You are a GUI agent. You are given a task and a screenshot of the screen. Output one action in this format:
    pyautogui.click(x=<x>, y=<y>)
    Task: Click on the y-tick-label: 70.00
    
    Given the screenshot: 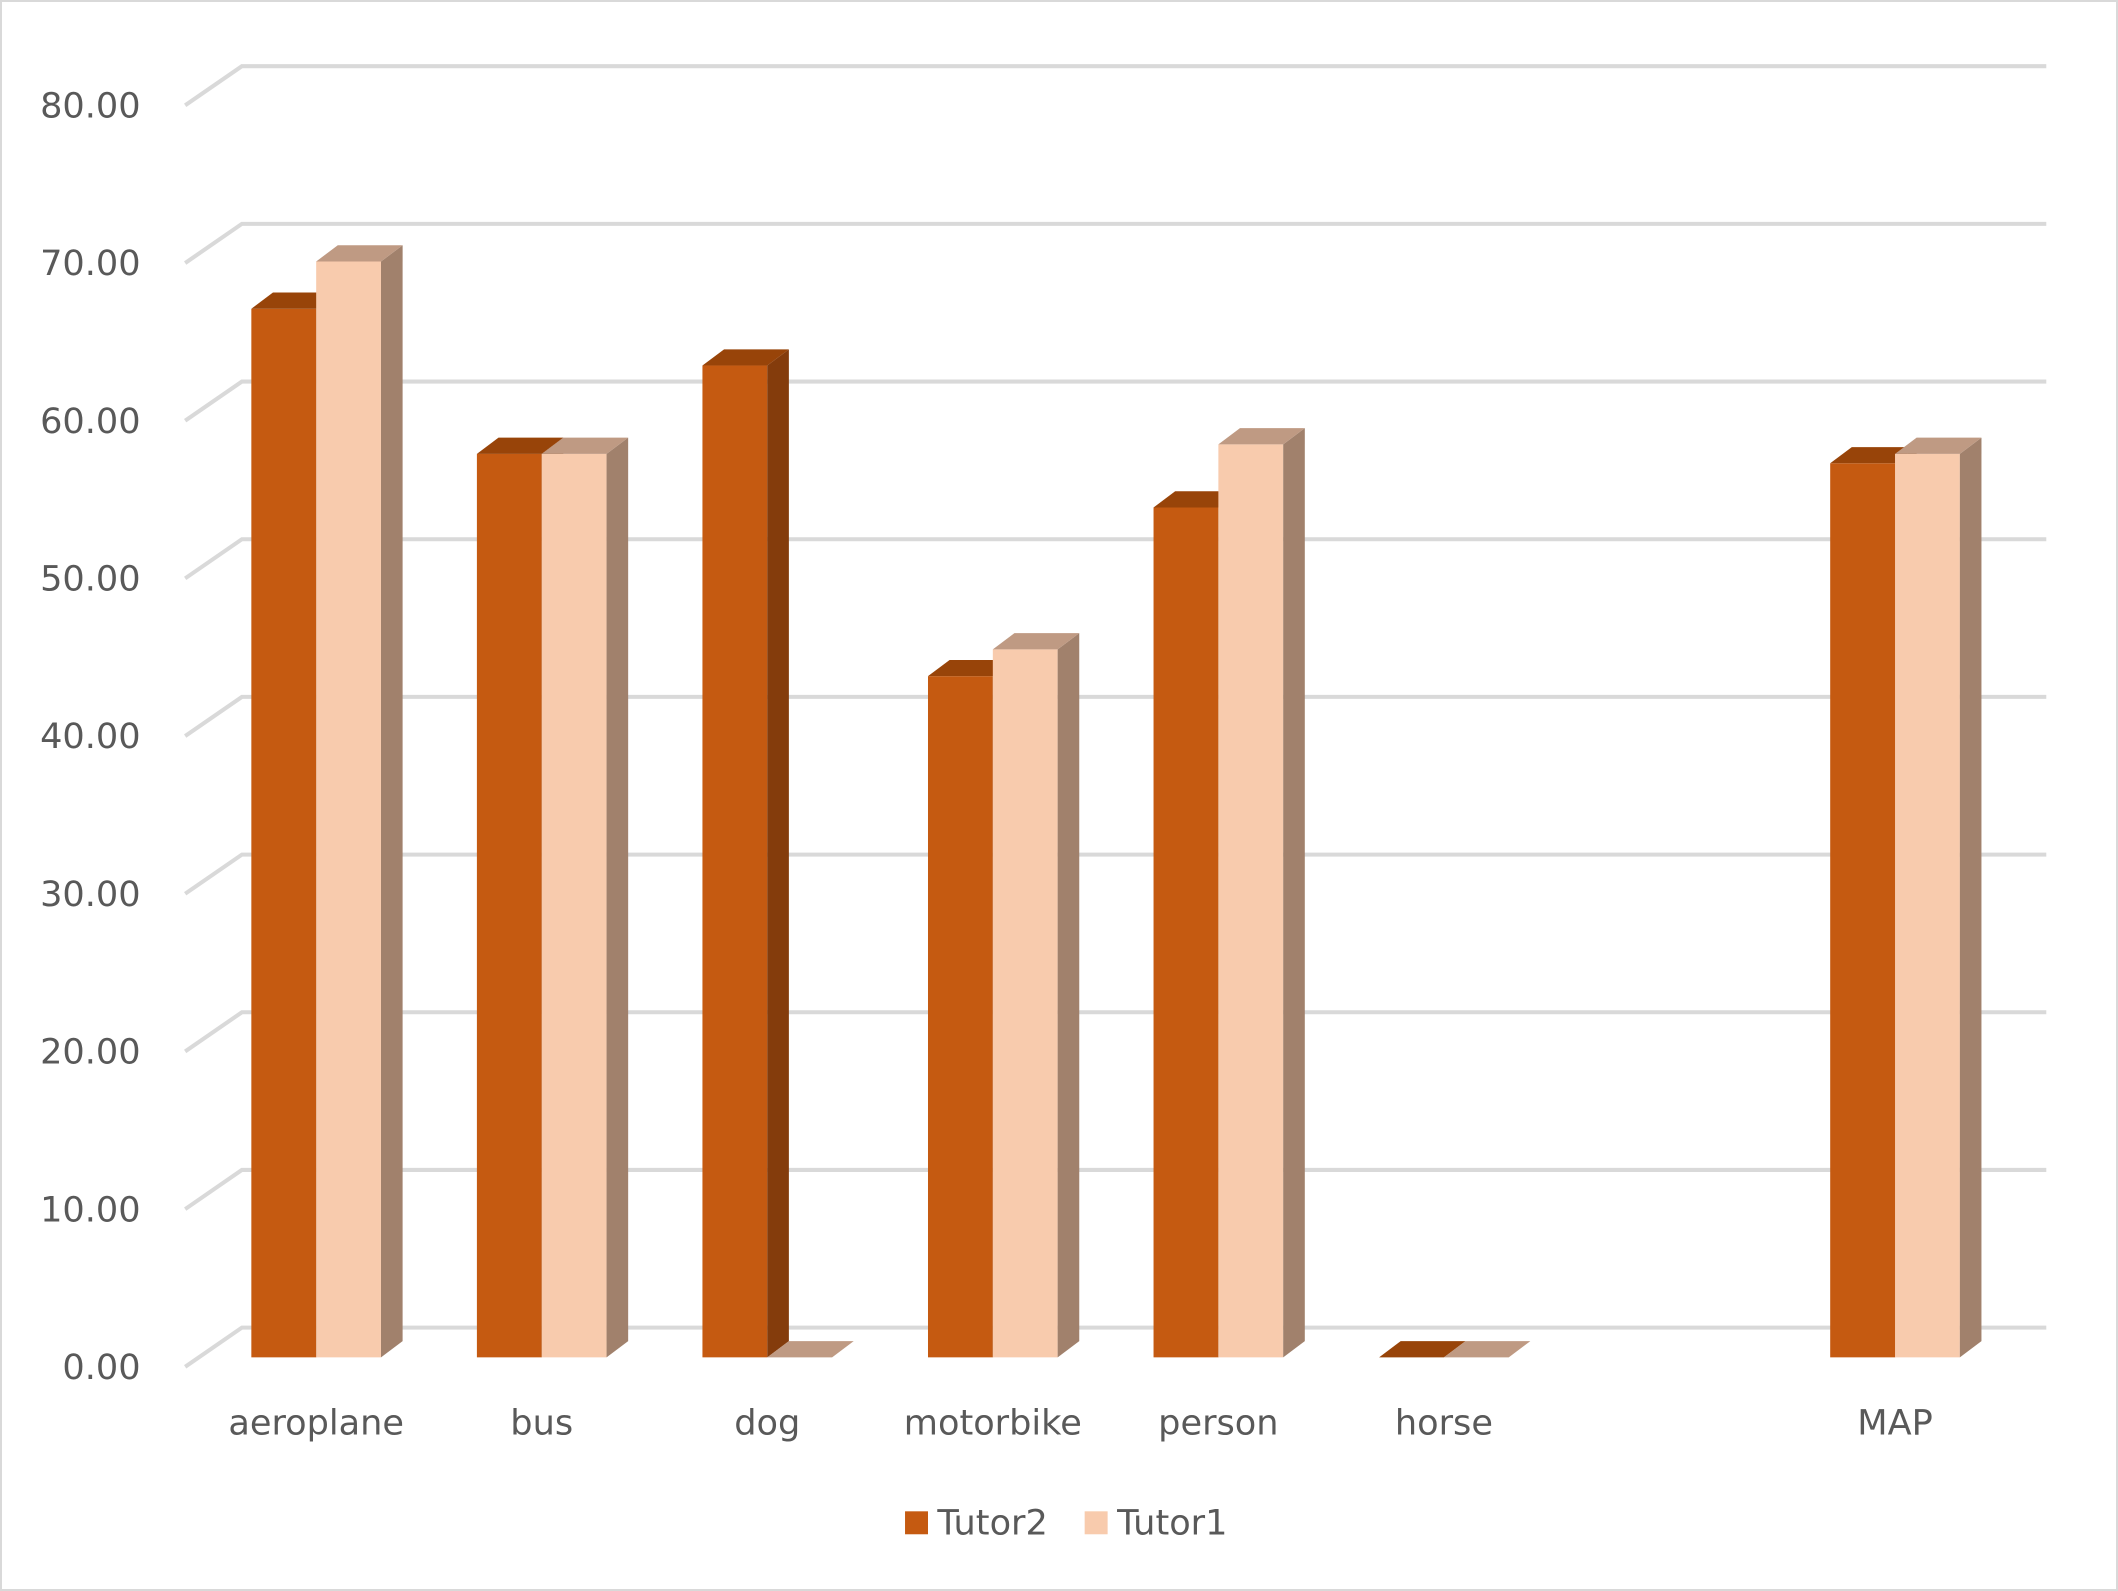 What is the action you would take?
    pyautogui.click(x=90, y=263)
    